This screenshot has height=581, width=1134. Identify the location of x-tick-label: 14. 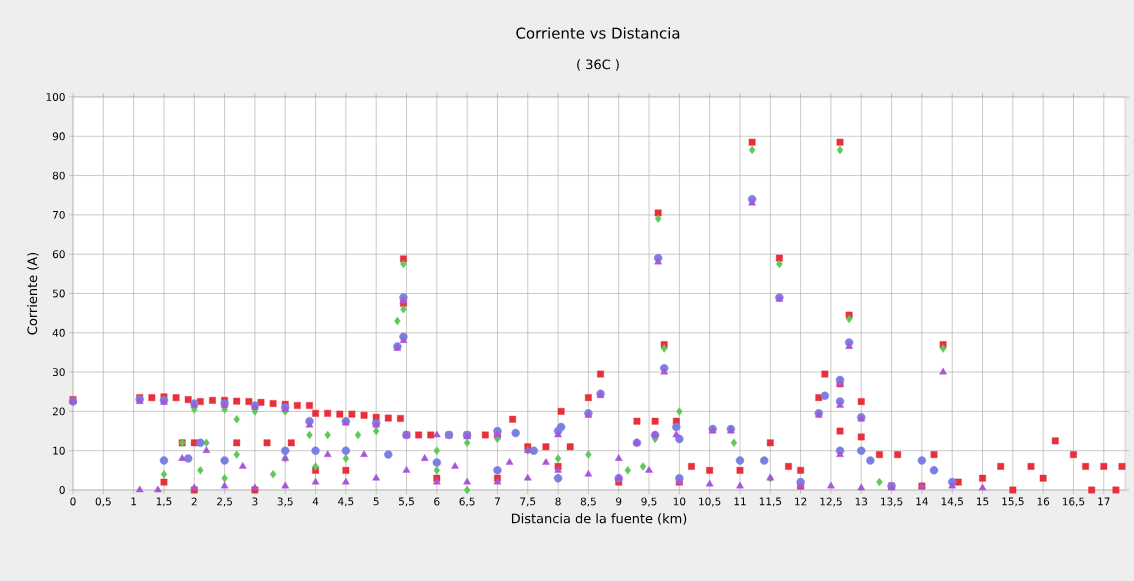
(922, 501).